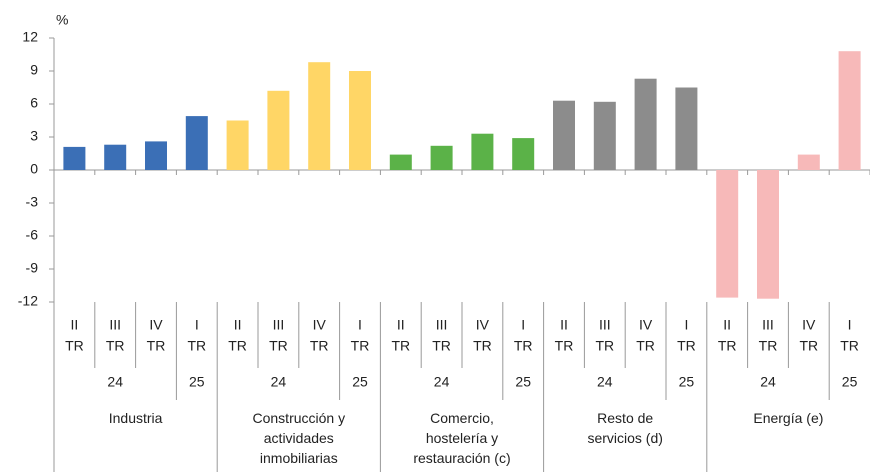 This screenshot has height=472, width=870. Describe the element at coordinates (62, 20) in the screenshot. I see `y-axis-unit: %` at that location.